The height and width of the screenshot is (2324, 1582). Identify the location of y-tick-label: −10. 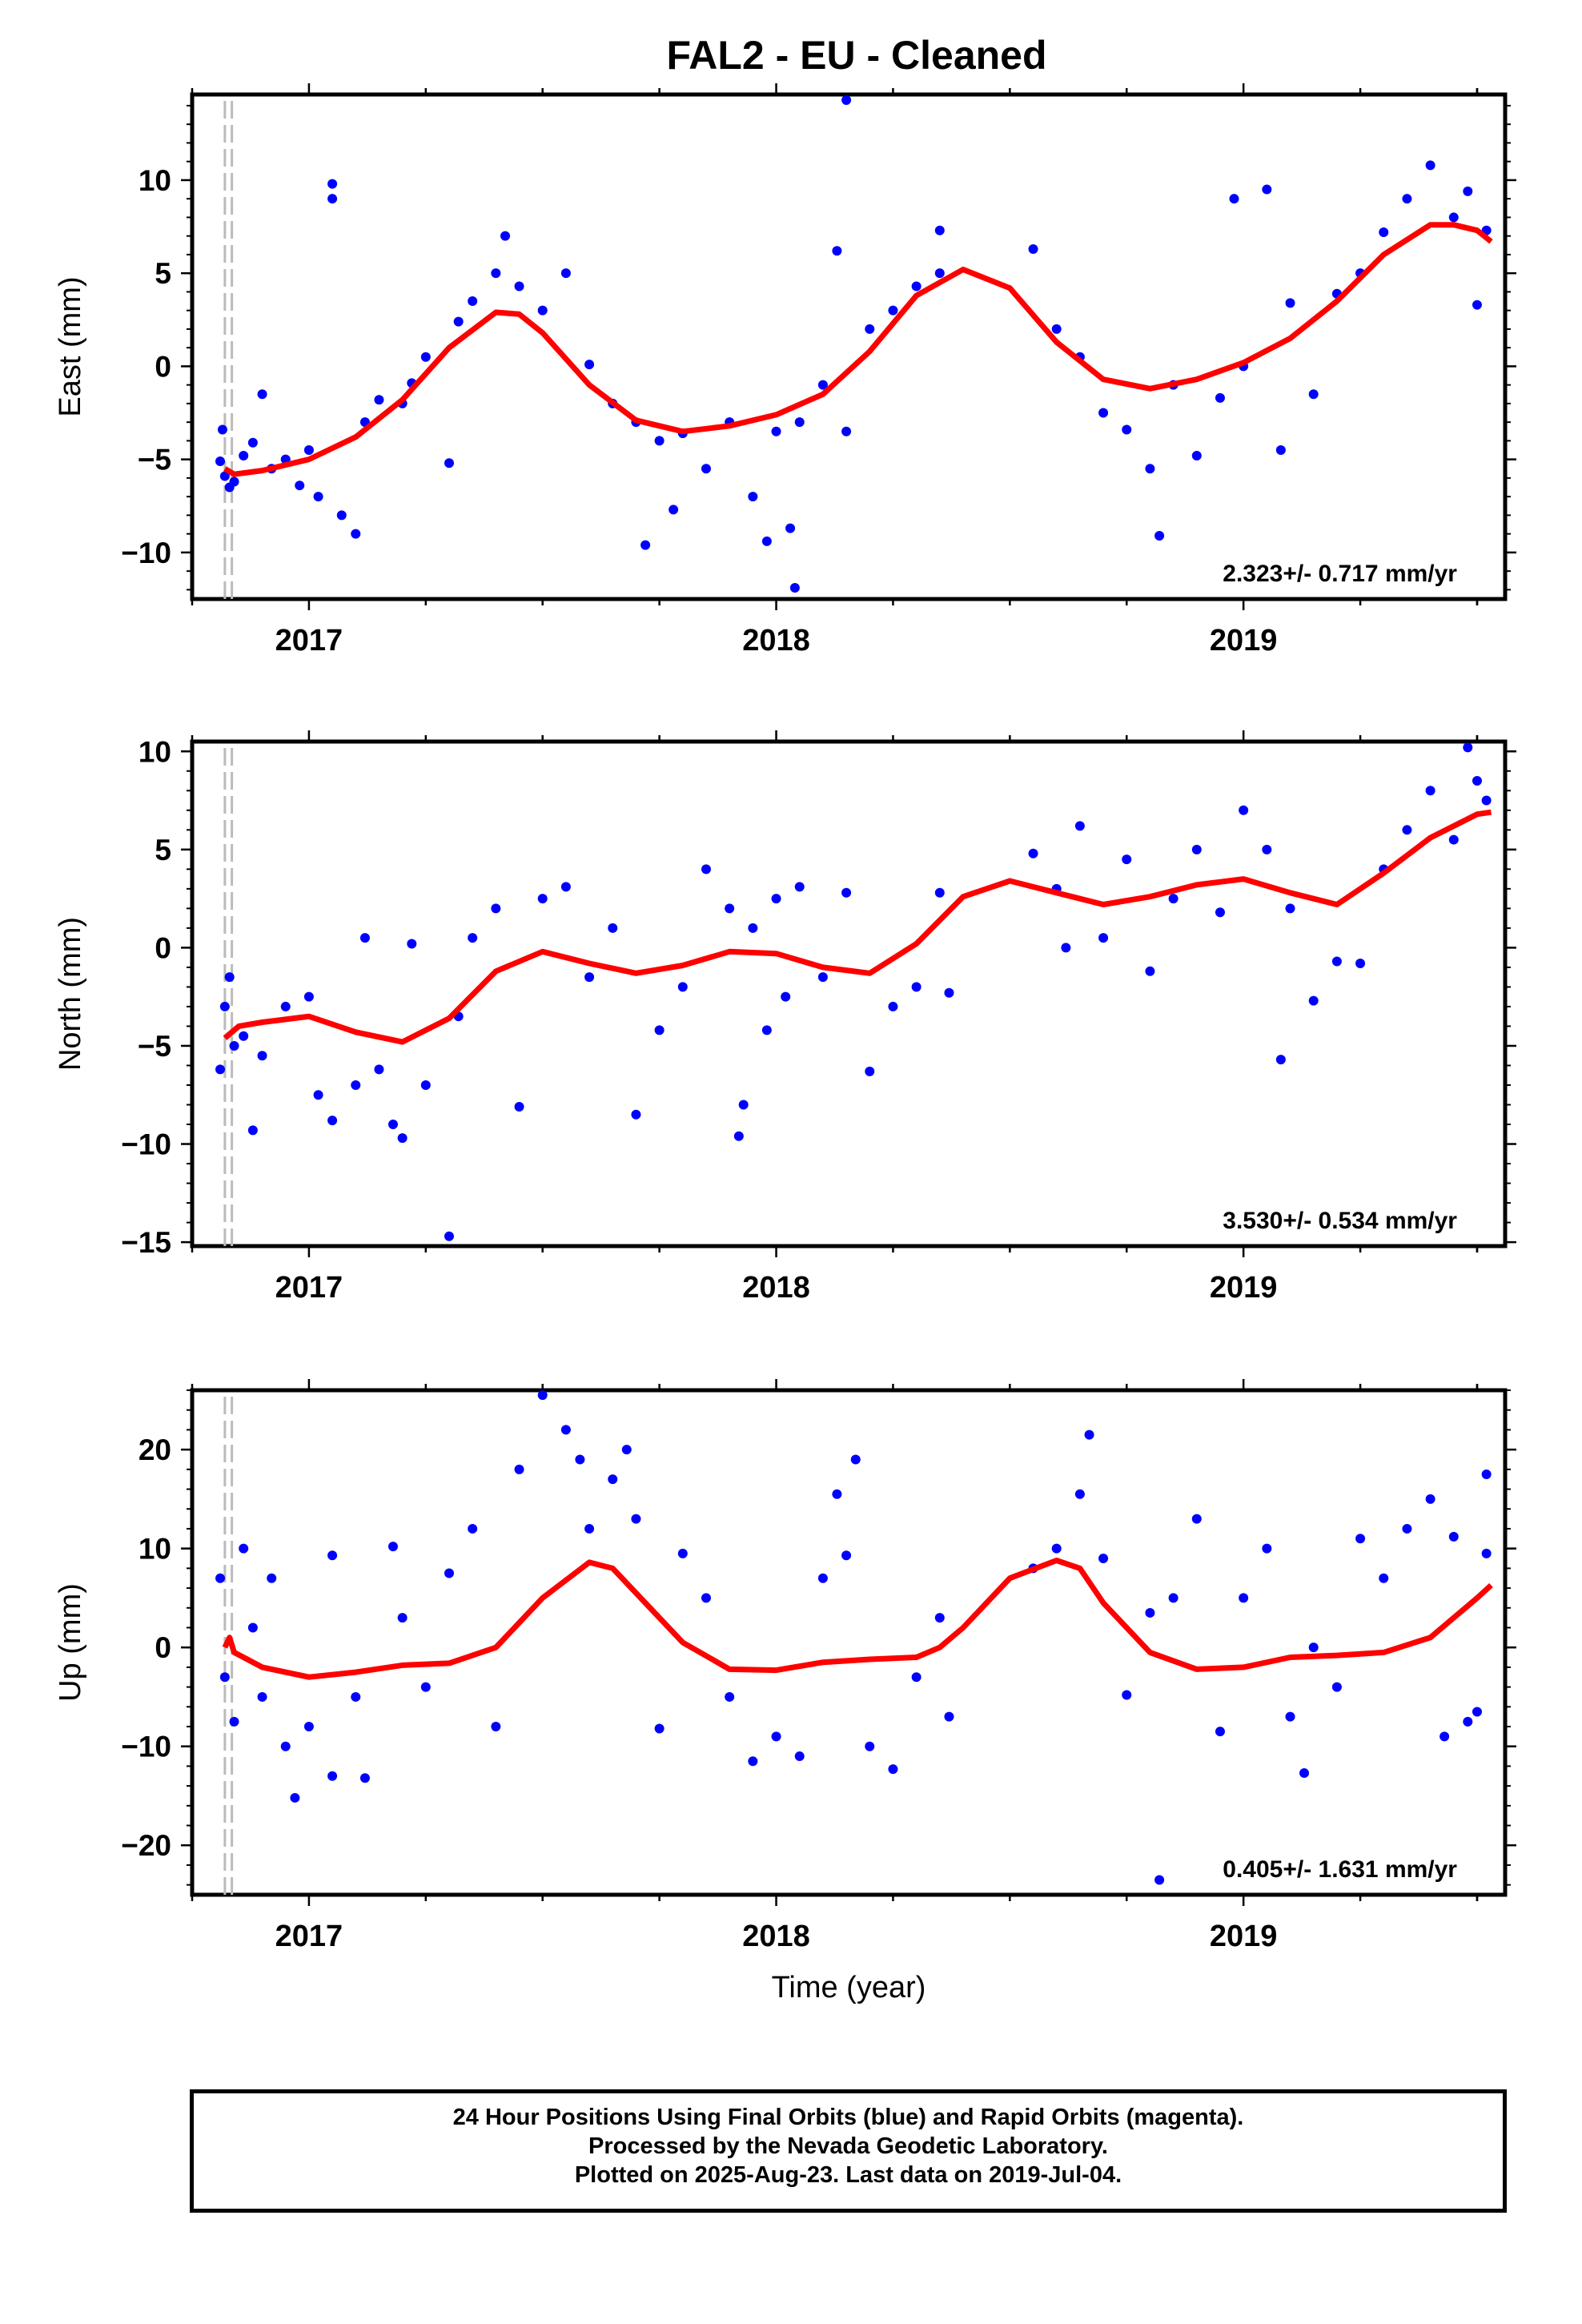
(146, 553).